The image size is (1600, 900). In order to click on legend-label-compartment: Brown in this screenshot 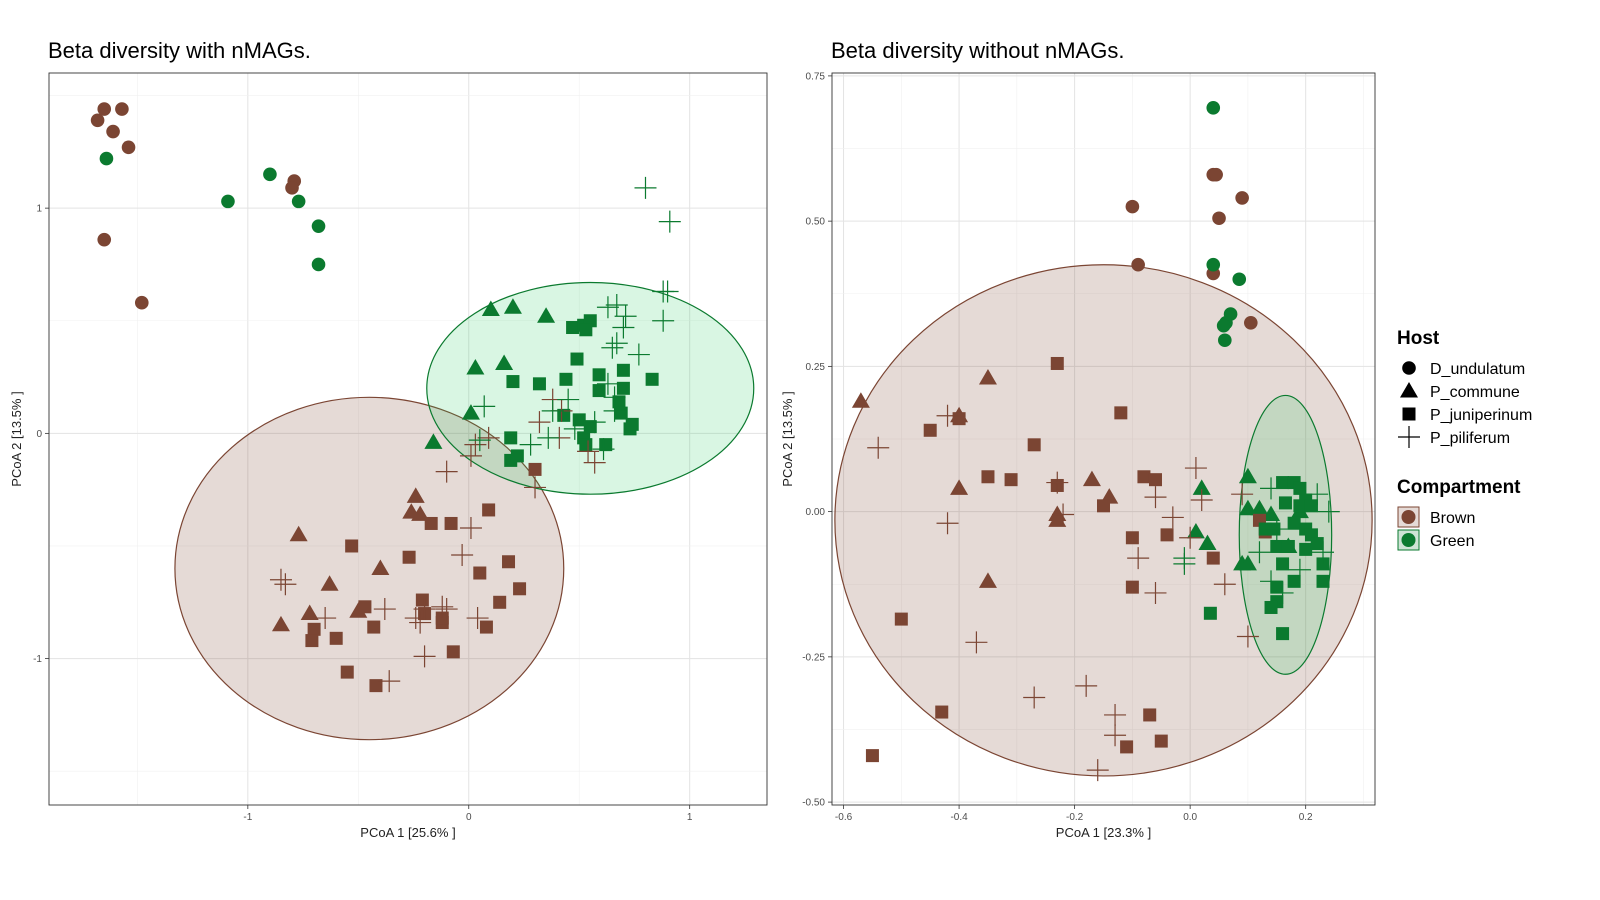, I will do `click(1452, 518)`.